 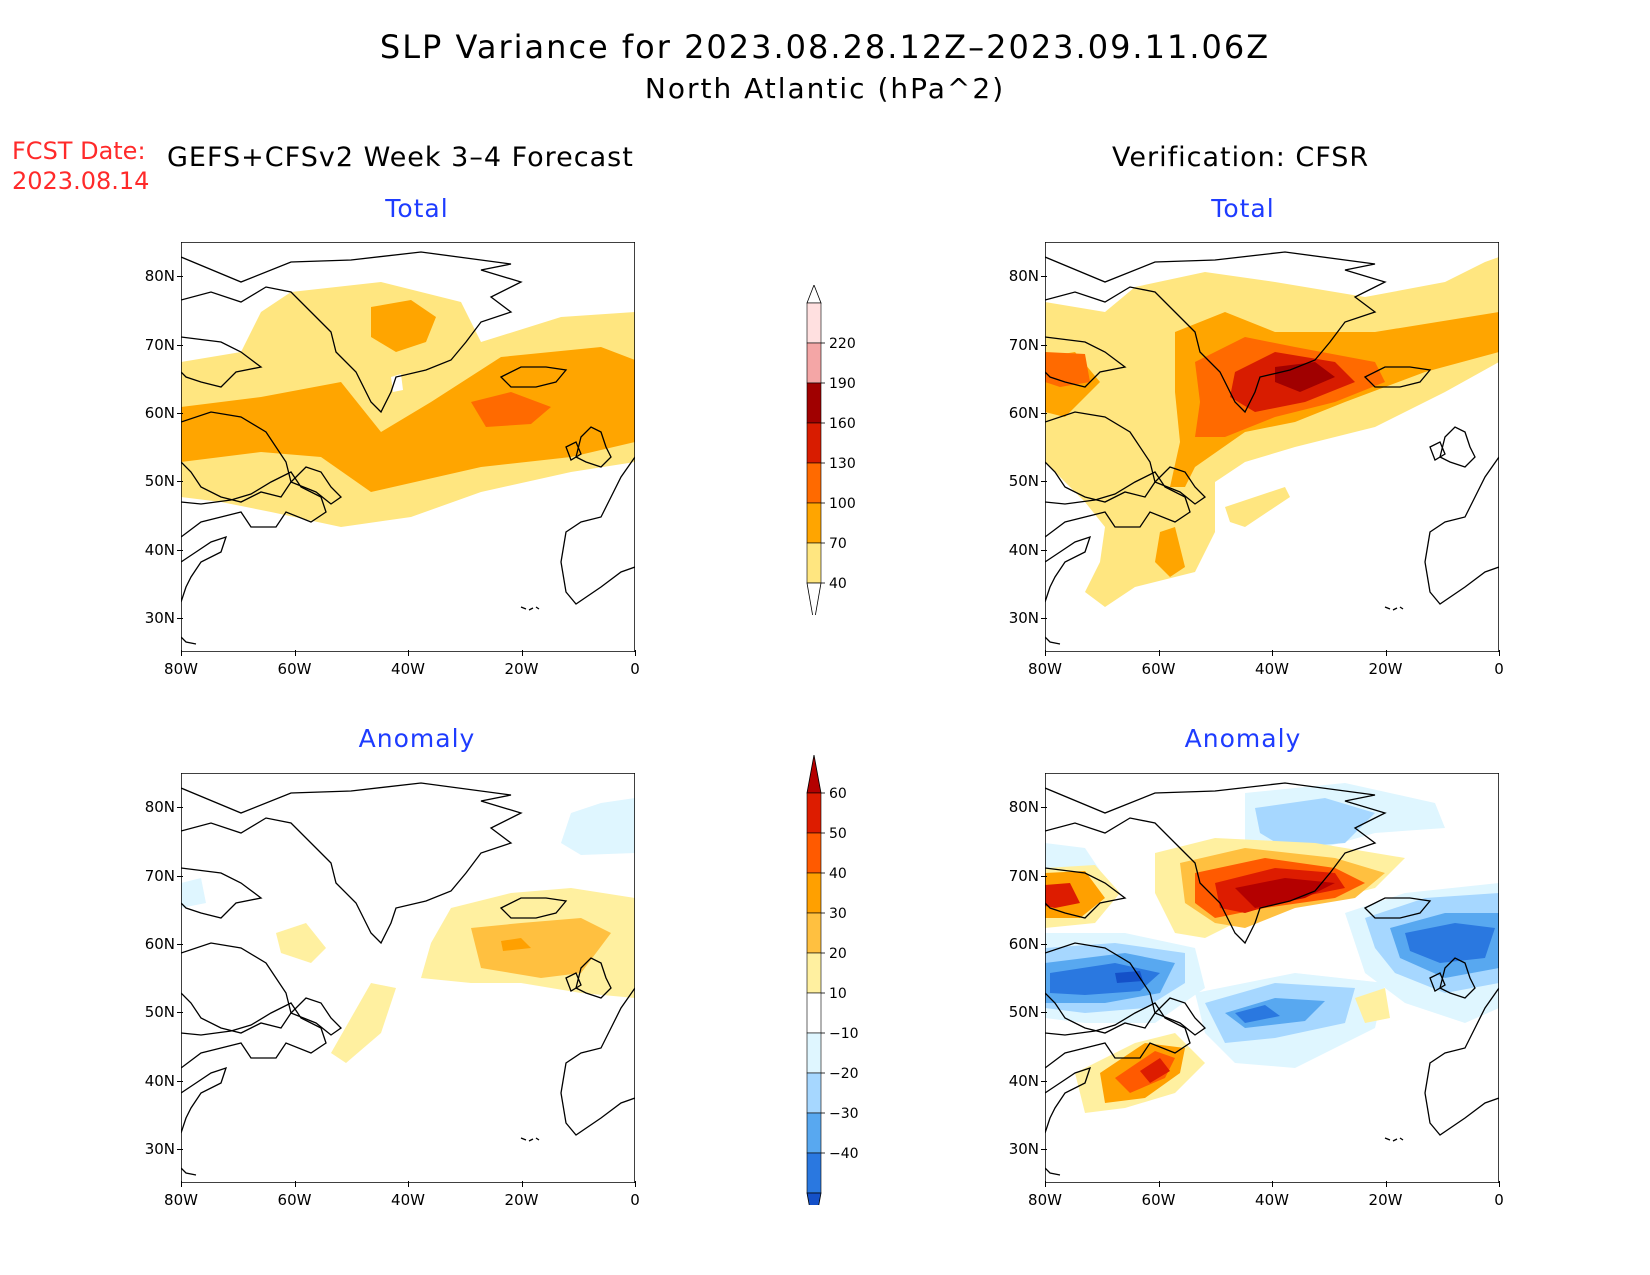 What do you see at coordinates (408, 978) in the screenshot?
I see `forecast-anomaly-map` at bounding box center [408, 978].